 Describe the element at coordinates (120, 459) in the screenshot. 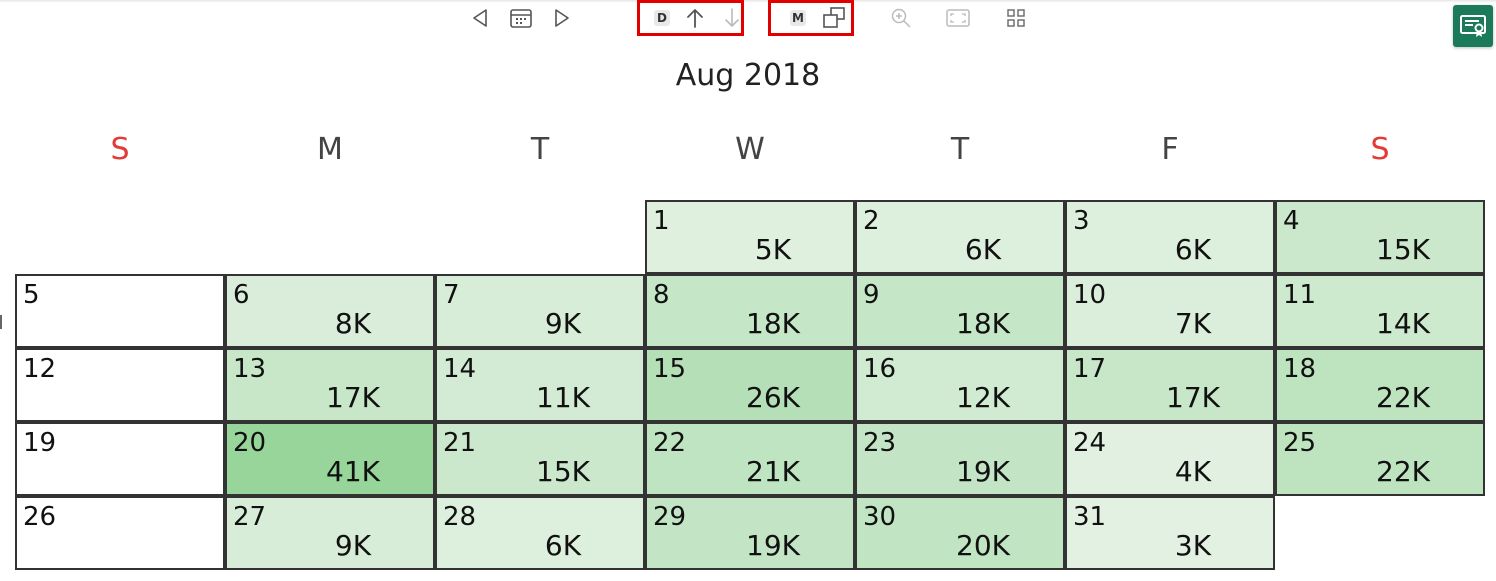

I see `calendar-day-cell: 19` at that location.